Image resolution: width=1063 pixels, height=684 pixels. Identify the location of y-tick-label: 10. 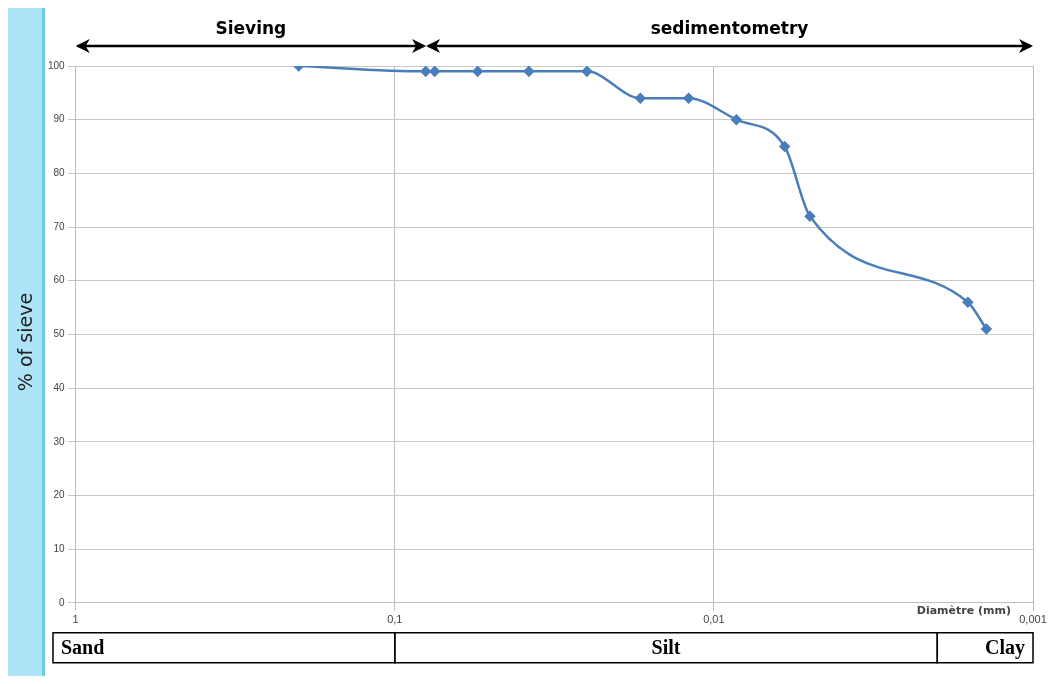
(59, 548).